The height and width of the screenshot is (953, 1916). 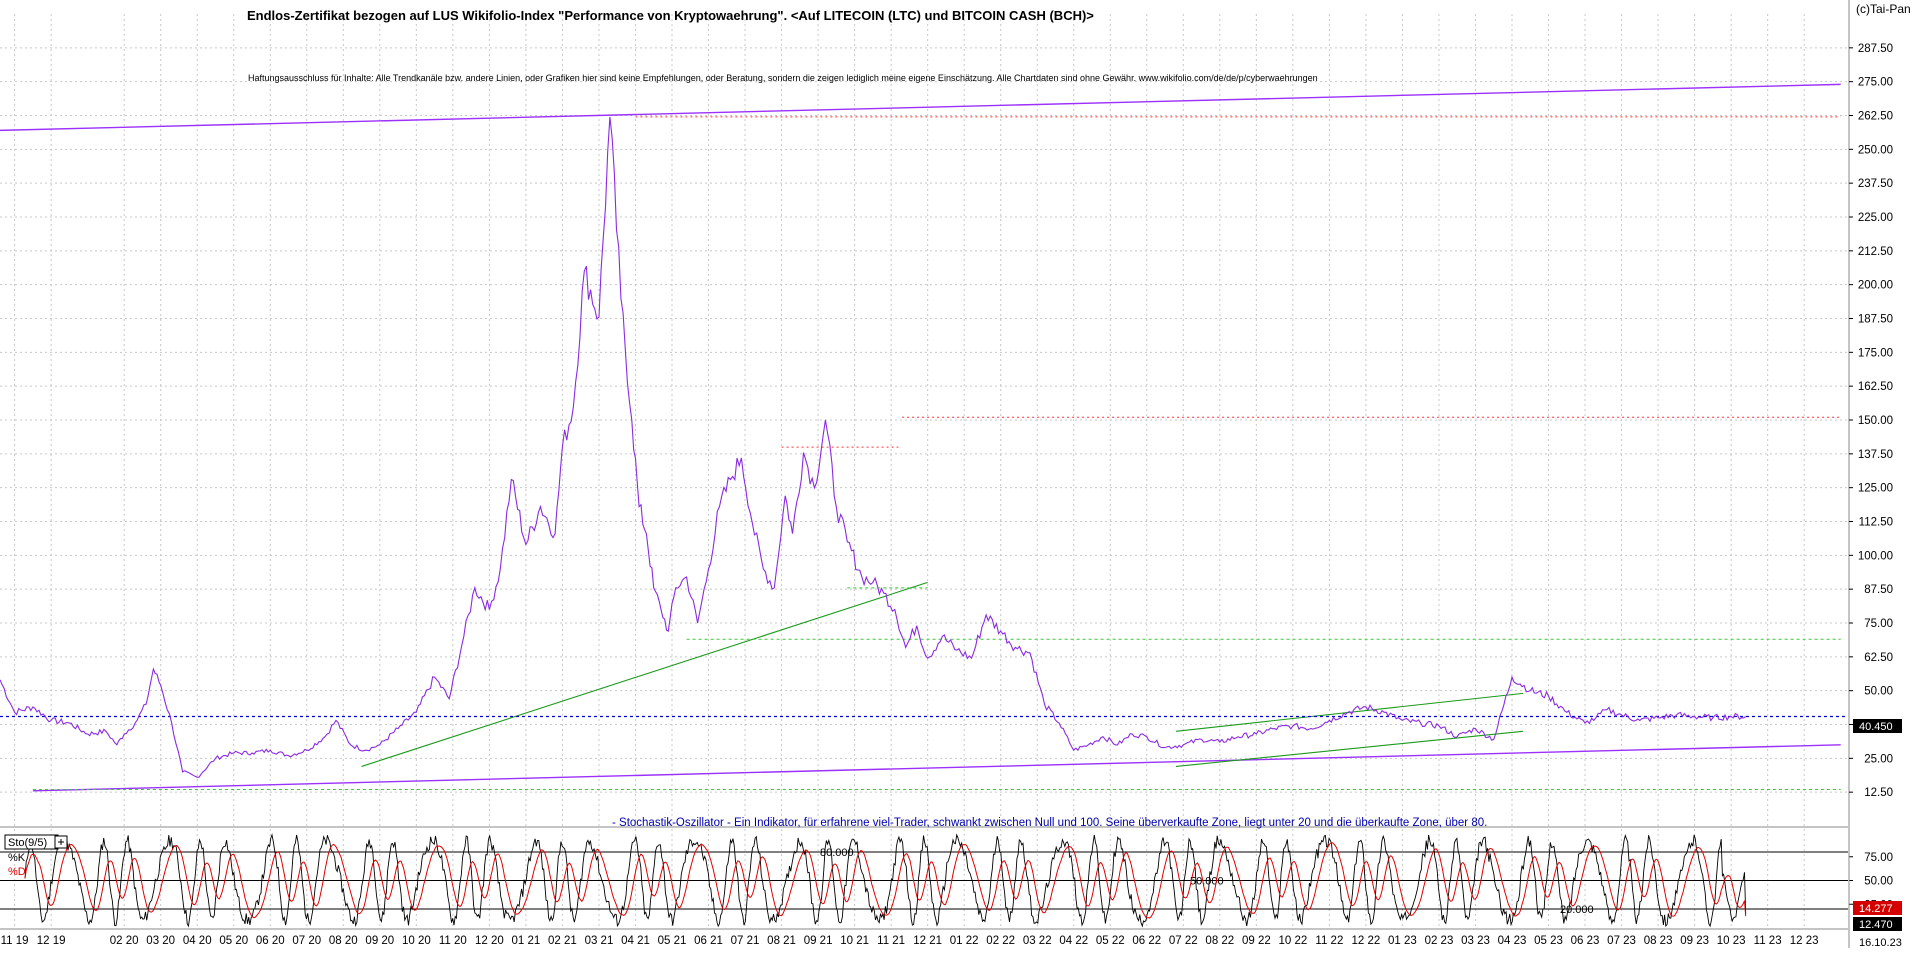 I want to click on stoch-d-tag: 12.470, so click(x=1877, y=924).